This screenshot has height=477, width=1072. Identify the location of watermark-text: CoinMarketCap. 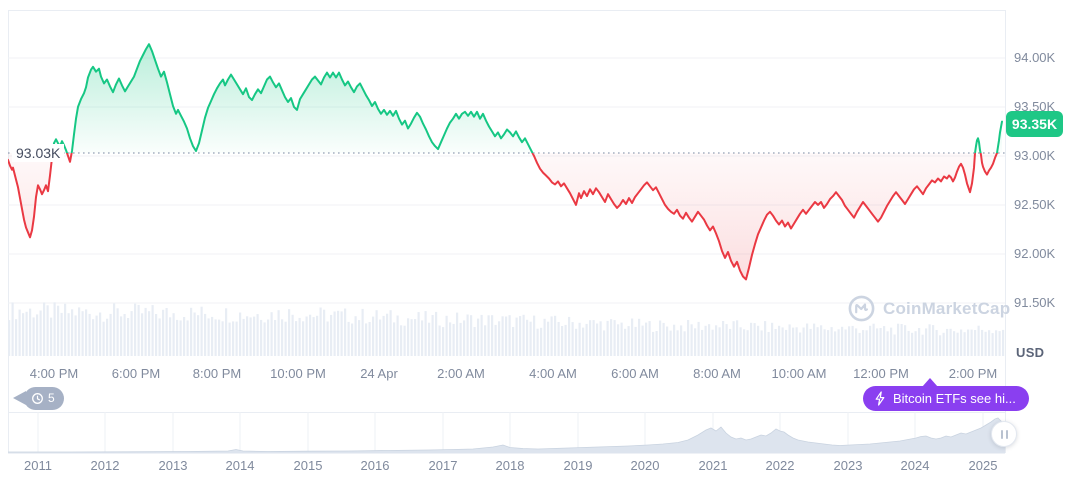
(947, 308).